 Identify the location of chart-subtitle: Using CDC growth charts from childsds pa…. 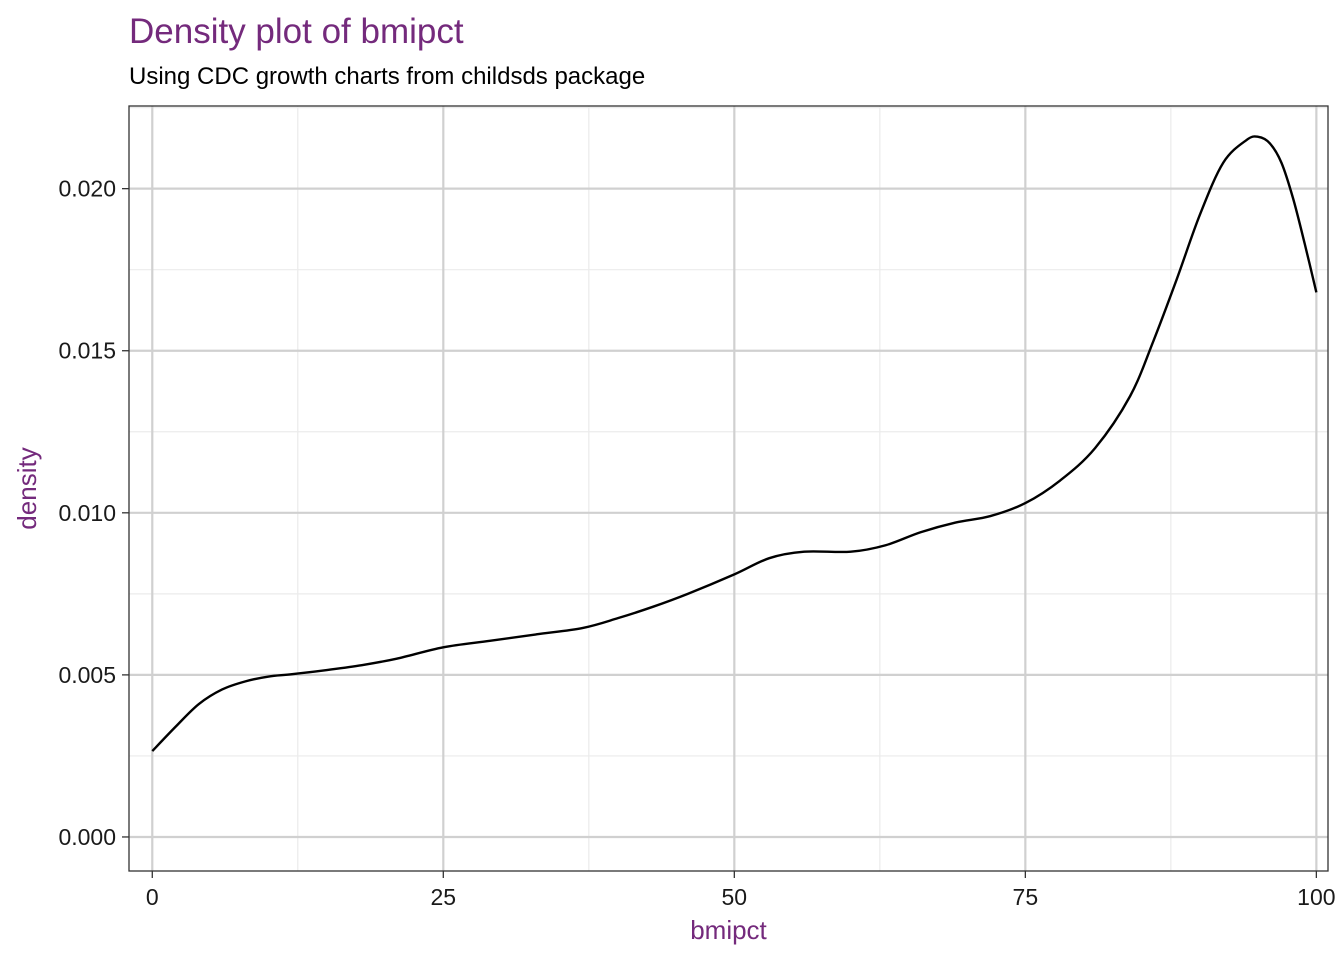
(387, 76).